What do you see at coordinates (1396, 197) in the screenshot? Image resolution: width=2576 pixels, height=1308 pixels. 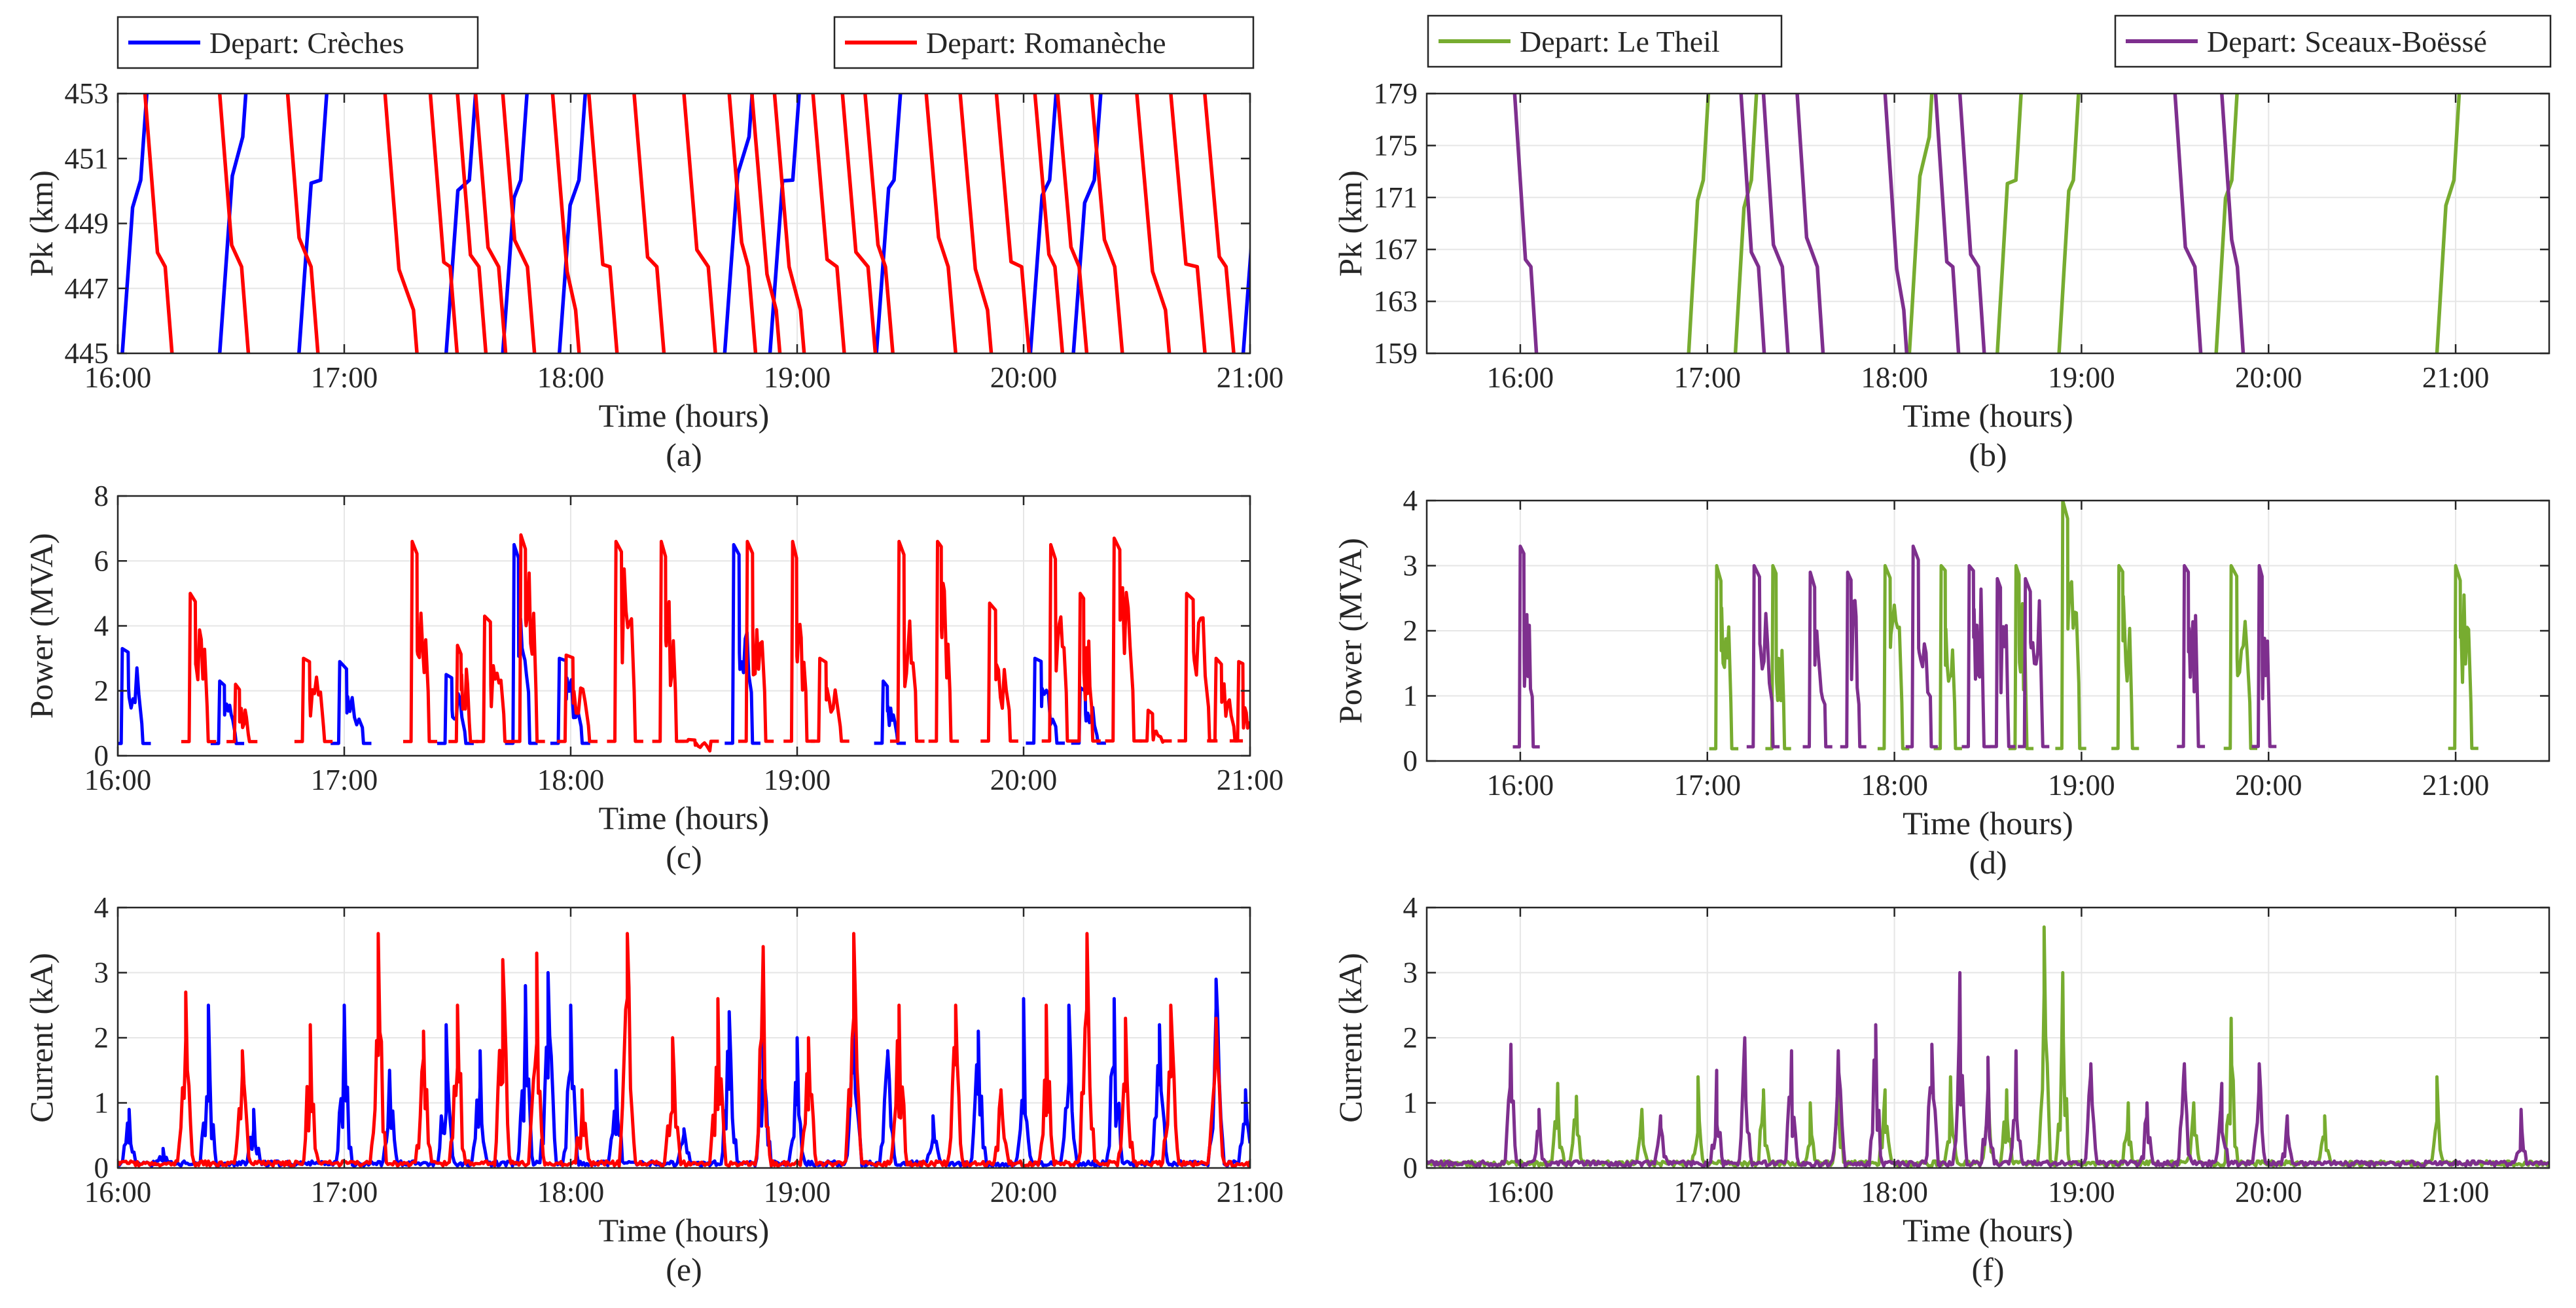 I see `y-tick-label: 171` at bounding box center [1396, 197].